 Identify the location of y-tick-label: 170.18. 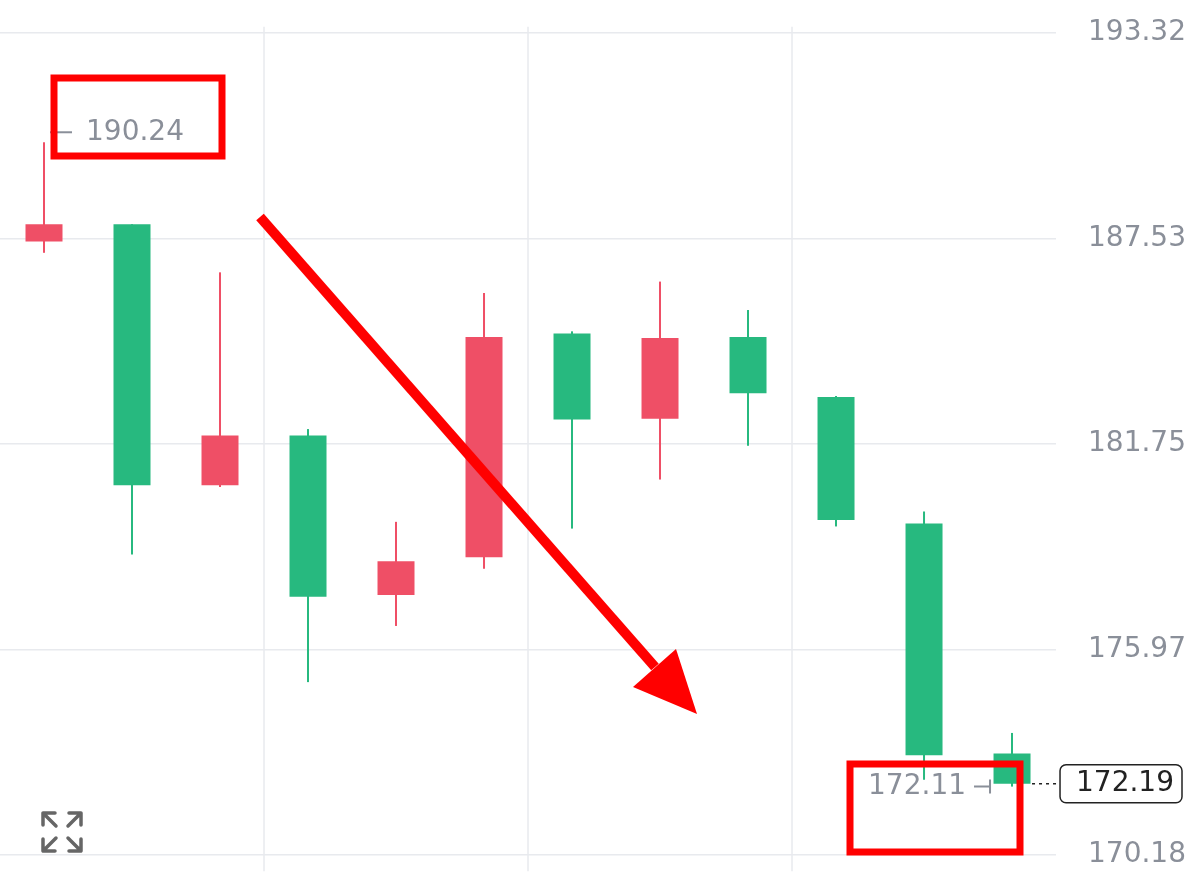
(1137, 853).